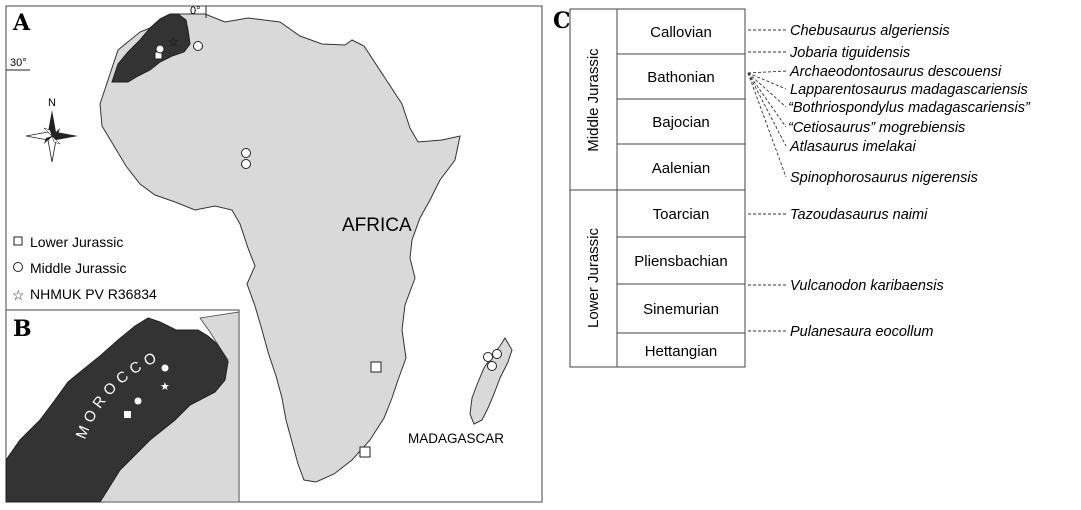  What do you see at coordinates (859, 215) in the screenshot?
I see `species-tazoudasaurus: Tazoudasaurus naimi` at bounding box center [859, 215].